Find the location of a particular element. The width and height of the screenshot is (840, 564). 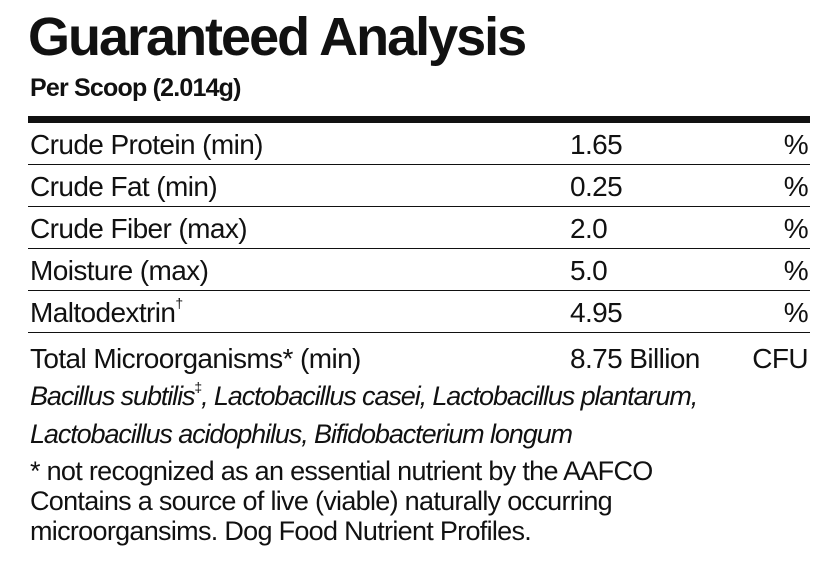

row-value: 0.25 is located at coordinates (596, 186).